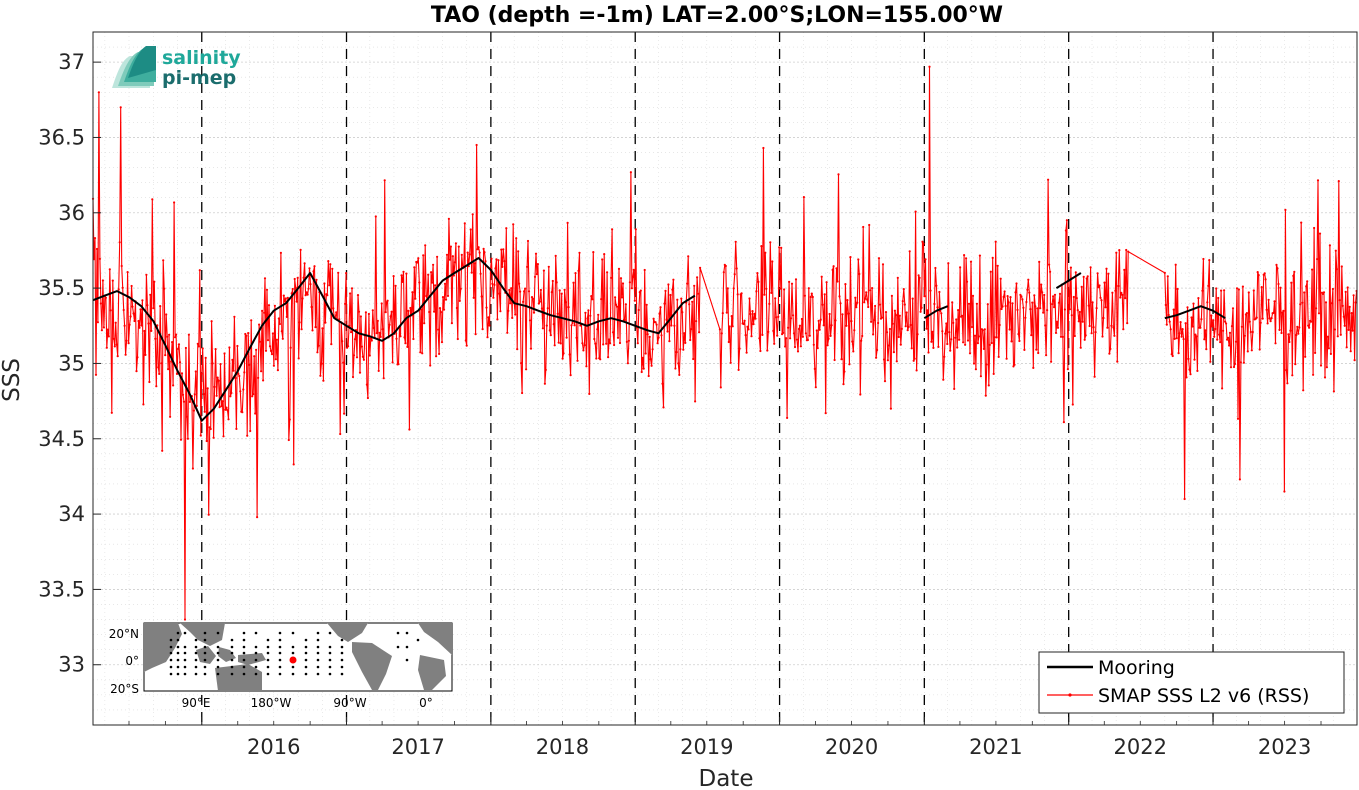  What do you see at coordinates (1284, 747) in the screenshot?
I see `x-tick-label: 2023` at bounding box center [1284, 747].